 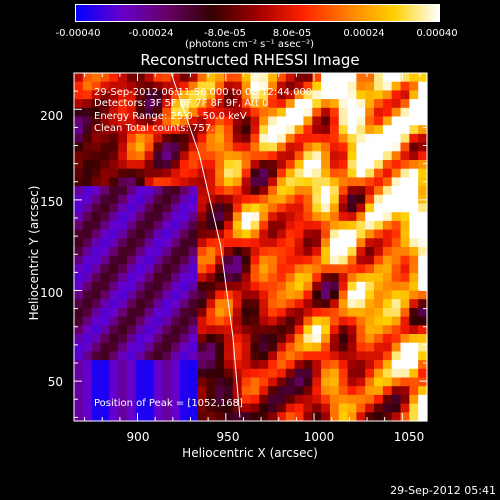 I want to click on detectors-annotation: Detectors: 3F 5F 6F 7F 8F 9F, Att 0, so click(x=181, y=103).